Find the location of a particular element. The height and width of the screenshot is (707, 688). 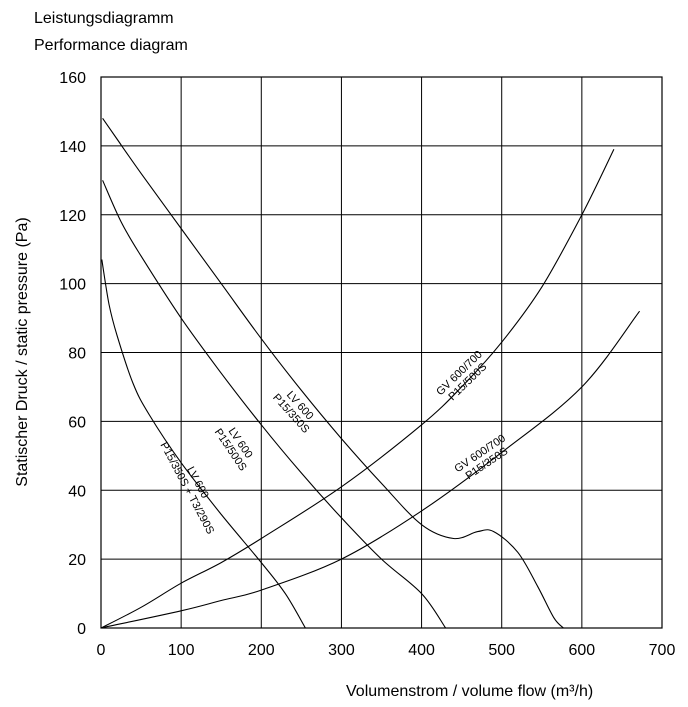

chart-title: Leistungsdiagramm is located at coordinates (104, 18).